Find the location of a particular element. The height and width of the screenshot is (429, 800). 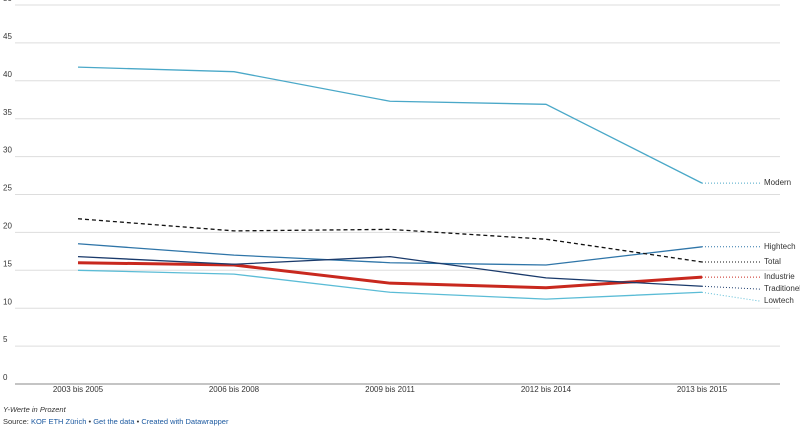

series-label: Industrie is located at coordinates (779, 276).